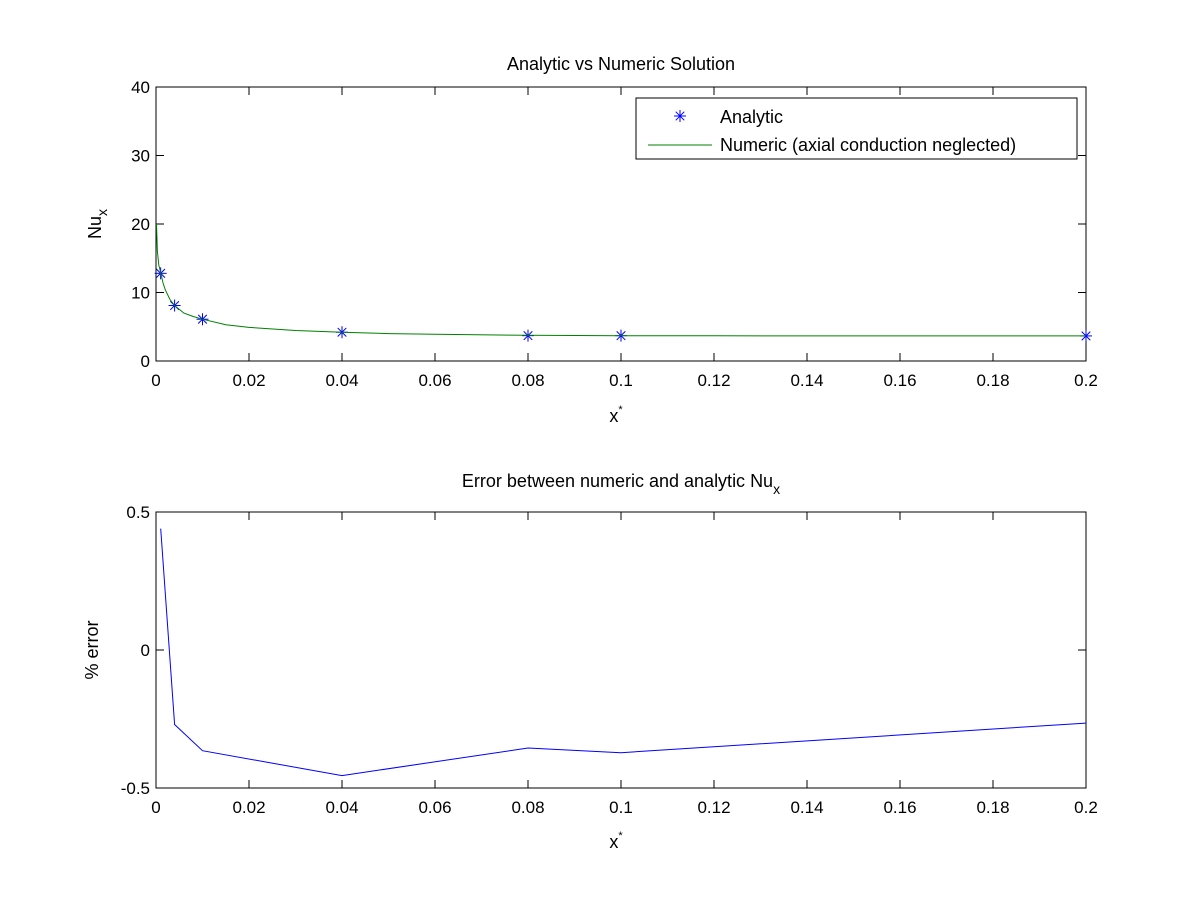  Describe the element at coordinates (434, 807) in the screenshot. I see `bottom-x-tick-label: 0.06` at that location.